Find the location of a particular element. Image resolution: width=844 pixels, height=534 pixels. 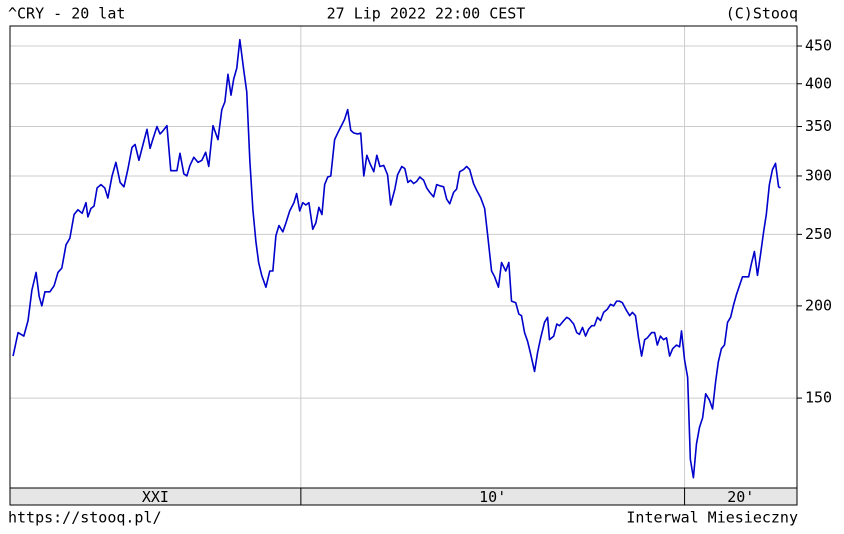

y-tick-label: 200 is located at coordinates (818, 305).